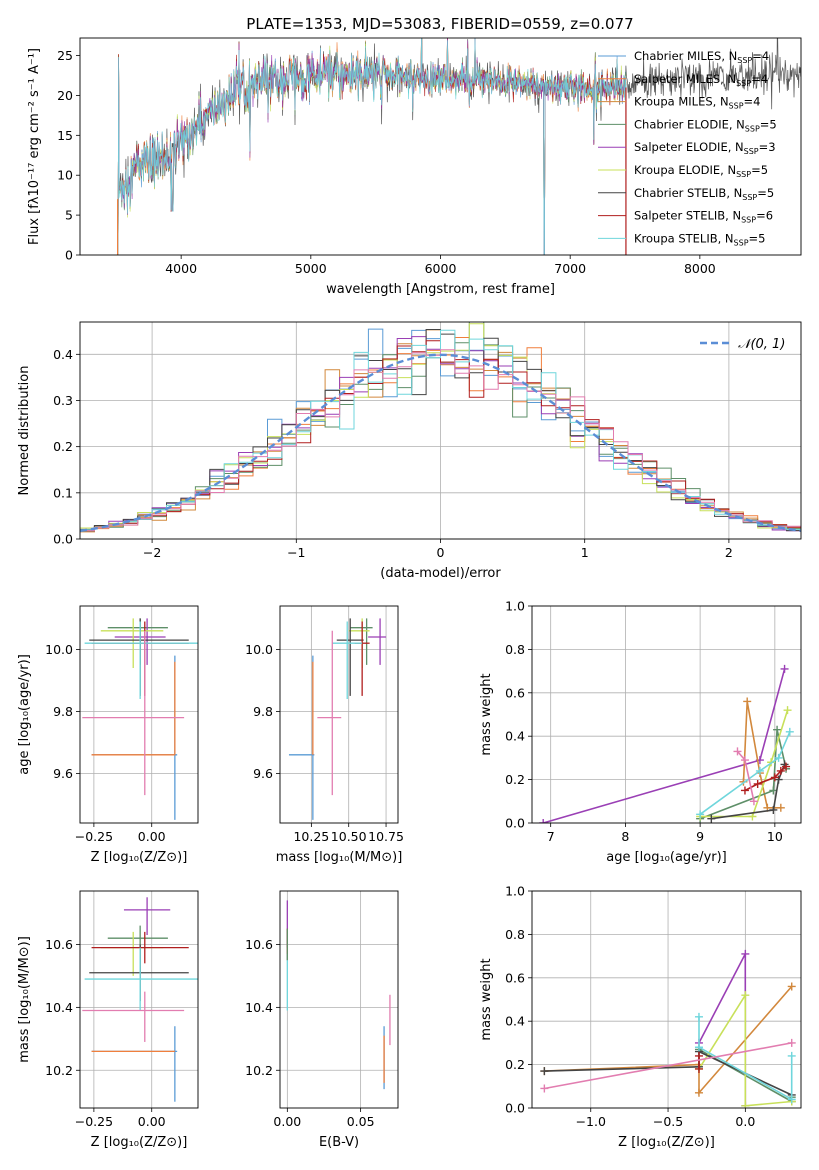  Describe the element at coordinates (666, 857) in the screenshot. I see `x-axis-label: age [log₁₀(age/yr)]` at that location.